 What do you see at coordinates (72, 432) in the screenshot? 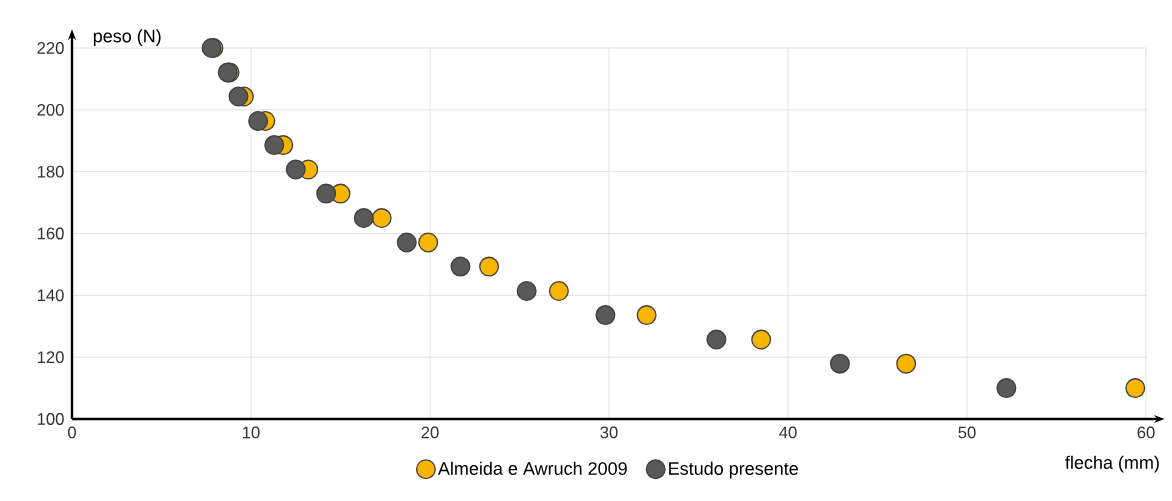
I see `x-tick-label: 0` at bounding box center [72, 432].